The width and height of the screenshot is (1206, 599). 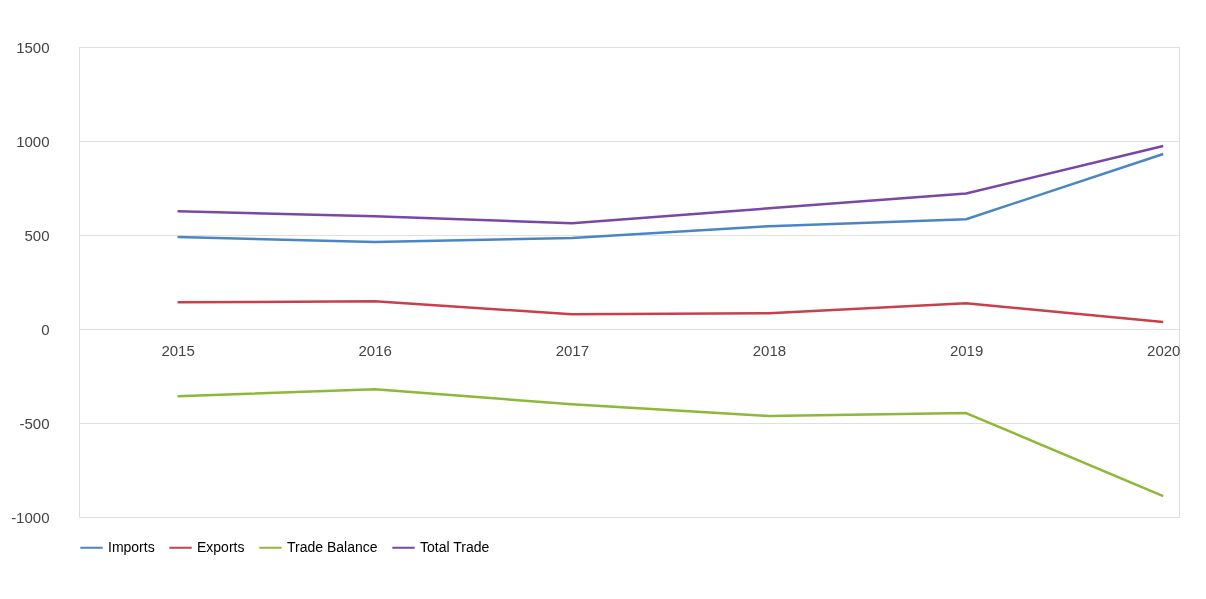 What do you see at coordinates (30, 517) in the screenshot?
I see `y-tick-label: -1000` at bounding box center [30, 517].